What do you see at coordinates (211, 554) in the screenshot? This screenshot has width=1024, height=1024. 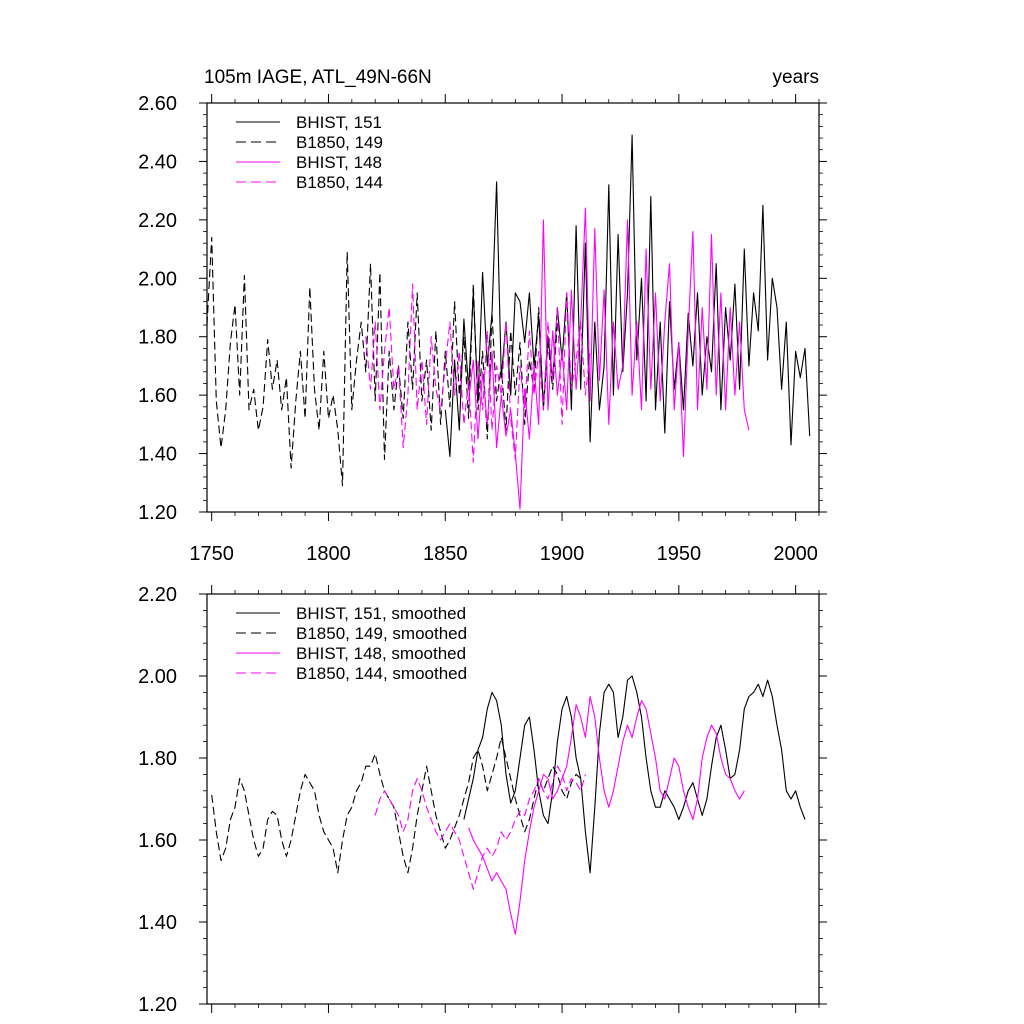 I see `x-tick-label: 1750` at bounding box center [211, 554].